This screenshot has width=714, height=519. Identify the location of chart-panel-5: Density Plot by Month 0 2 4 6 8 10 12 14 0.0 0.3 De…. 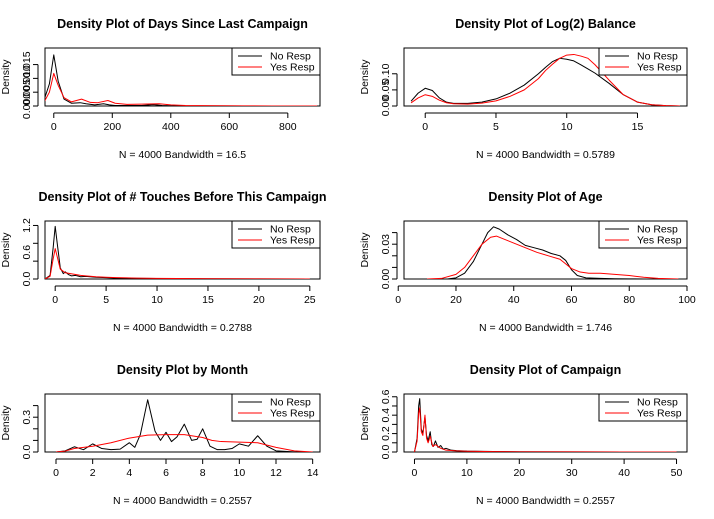
(160, 435).